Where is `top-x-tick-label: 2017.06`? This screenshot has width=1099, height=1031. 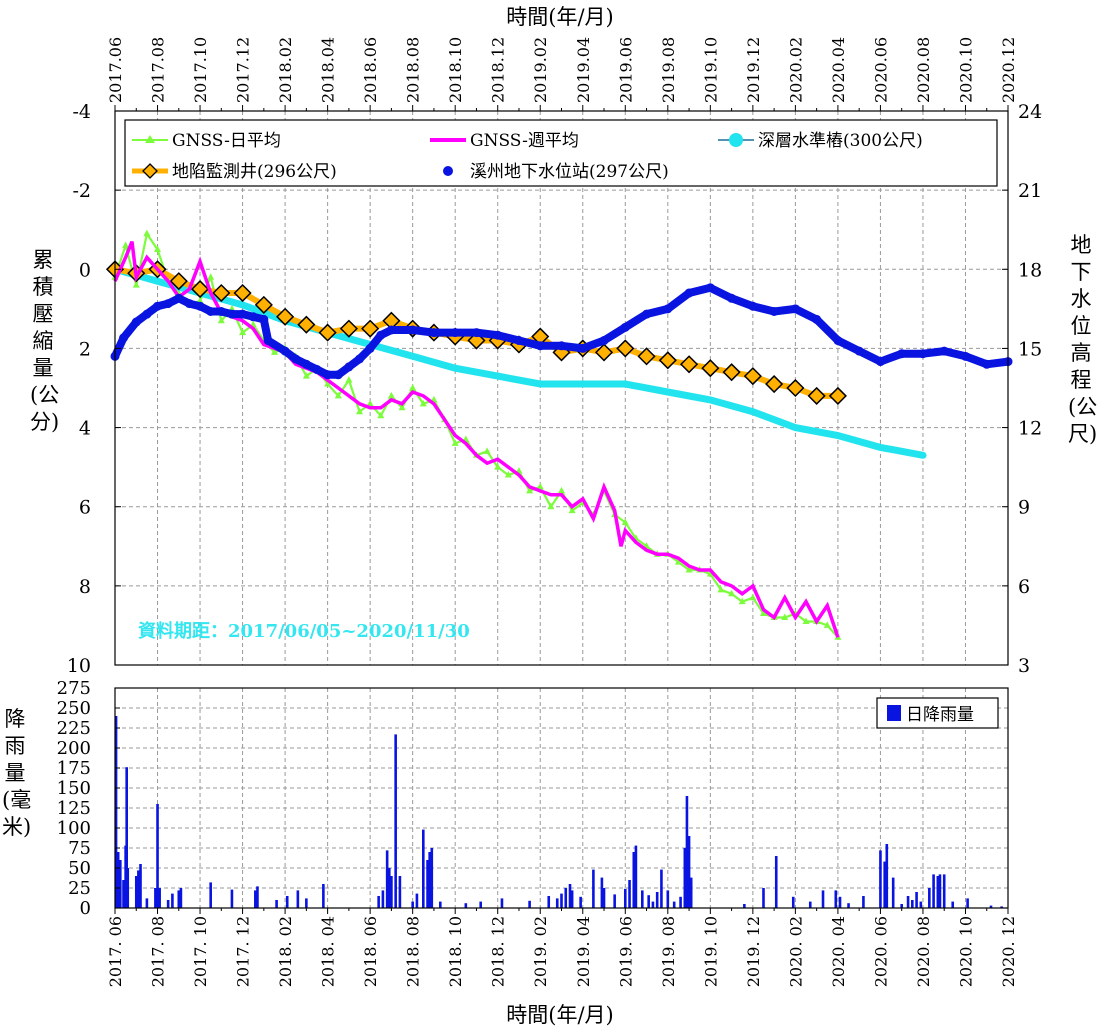 top-x-tick-label: 2017.06 is located at coordinates (115, 70).